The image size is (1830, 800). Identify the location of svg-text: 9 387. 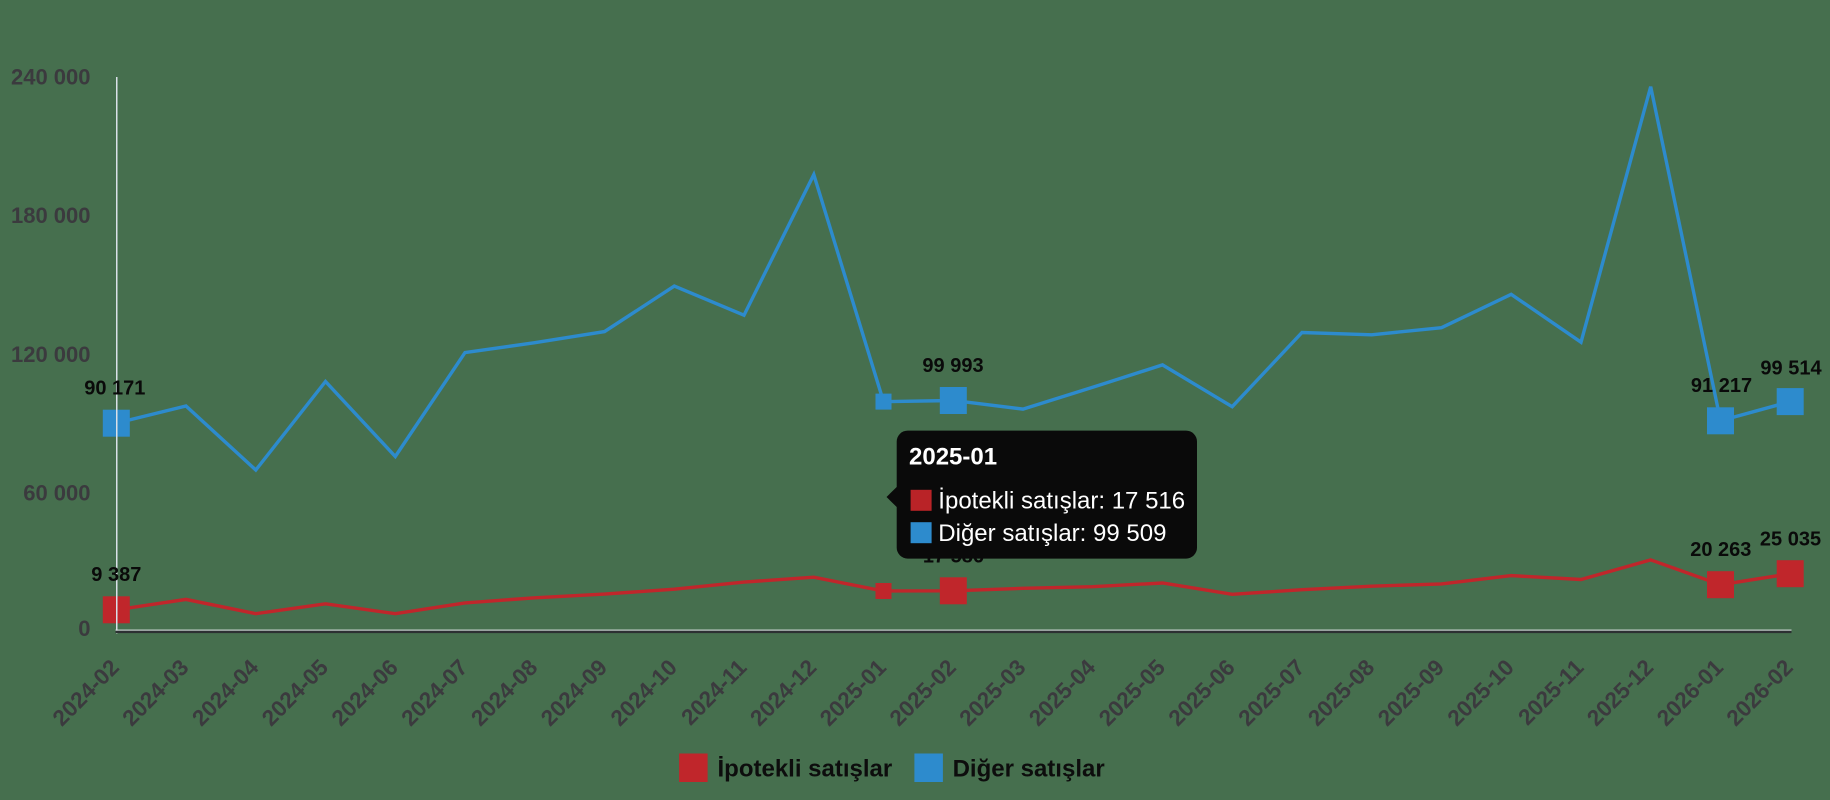
(116, 575).